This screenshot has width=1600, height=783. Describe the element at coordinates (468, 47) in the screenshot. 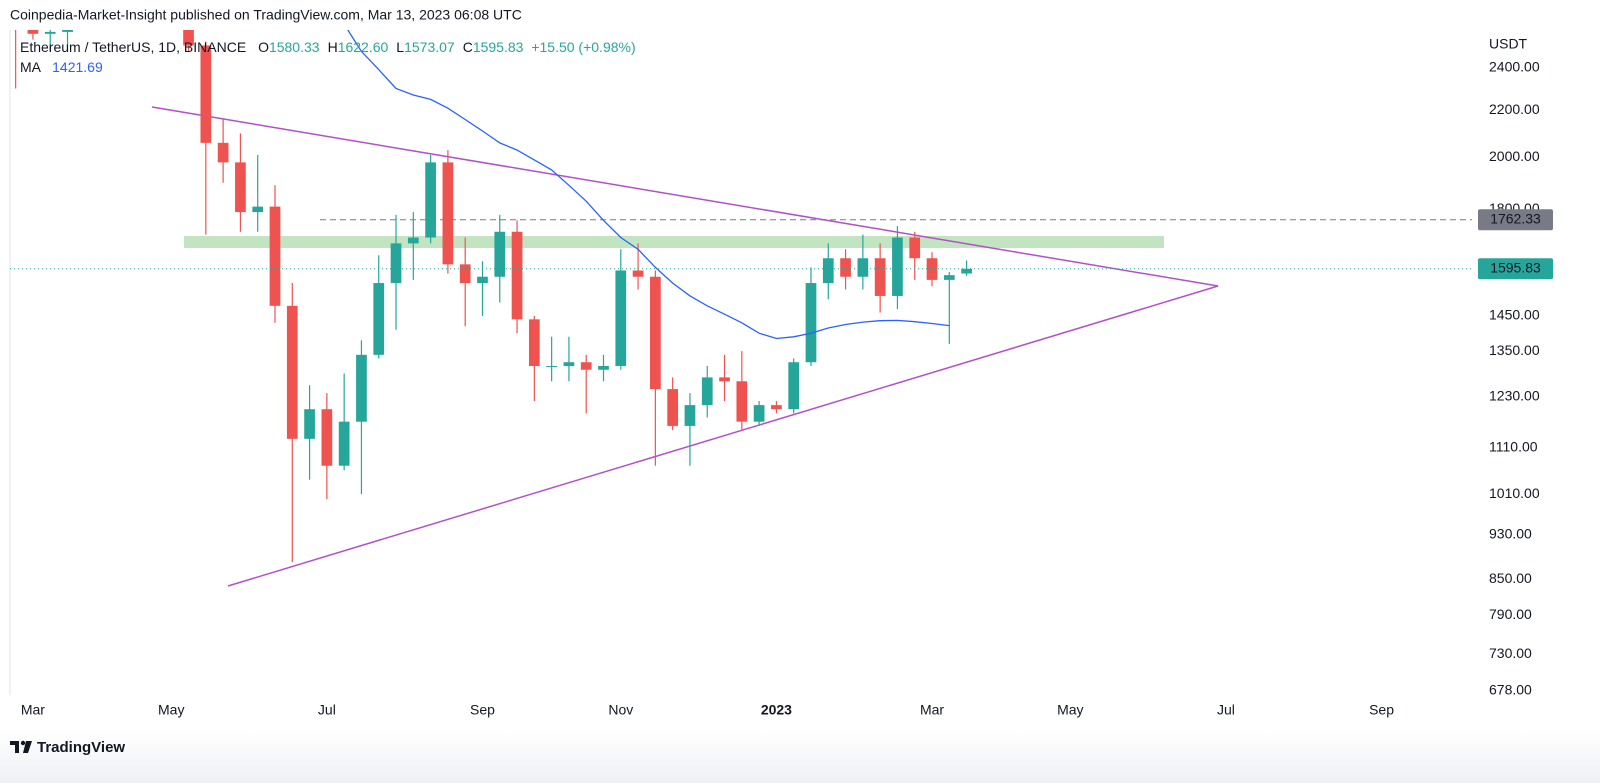

I see `legend-prefix: C` at that location.